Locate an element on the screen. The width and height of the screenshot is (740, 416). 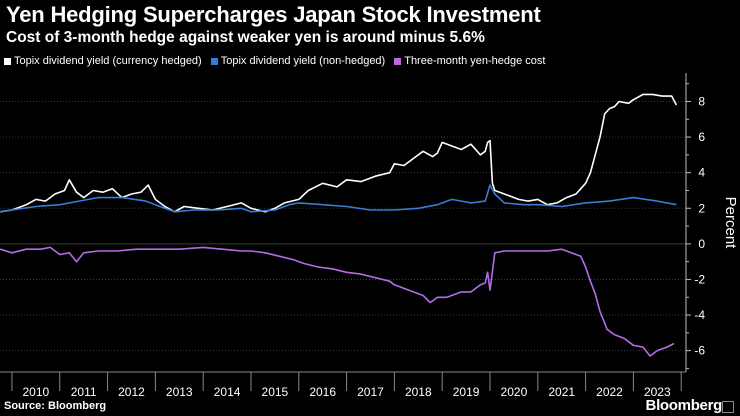
legend-item-hedged: Topix dividend yield (currency hedged) is located at coordinates (103, 61).